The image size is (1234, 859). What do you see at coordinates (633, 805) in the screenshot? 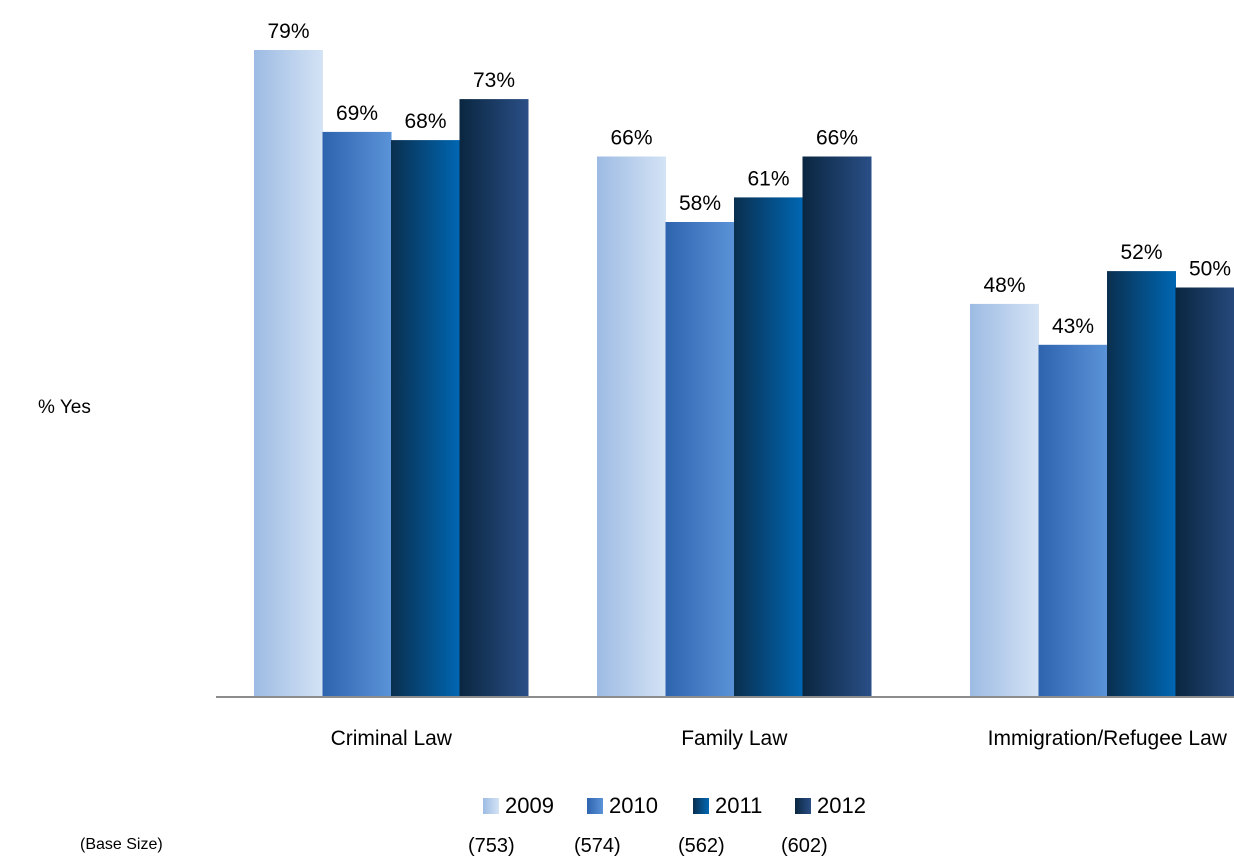
I see `legend-label-2010: 2010` at bounding box center [633, 805].